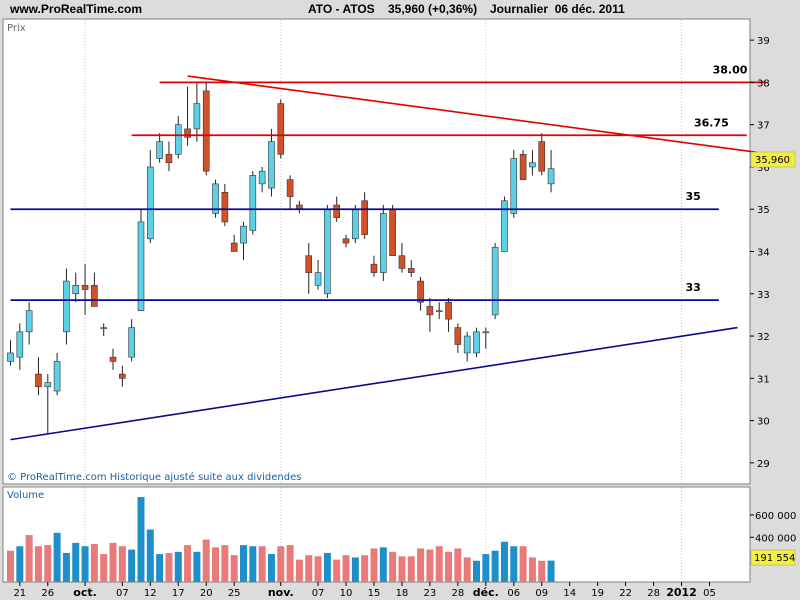 The width and height of the screenshot is (800, 600). Describe the element at coordinates (541, 593) in the screenshot. I see `x-tick-label: 09` at that location.